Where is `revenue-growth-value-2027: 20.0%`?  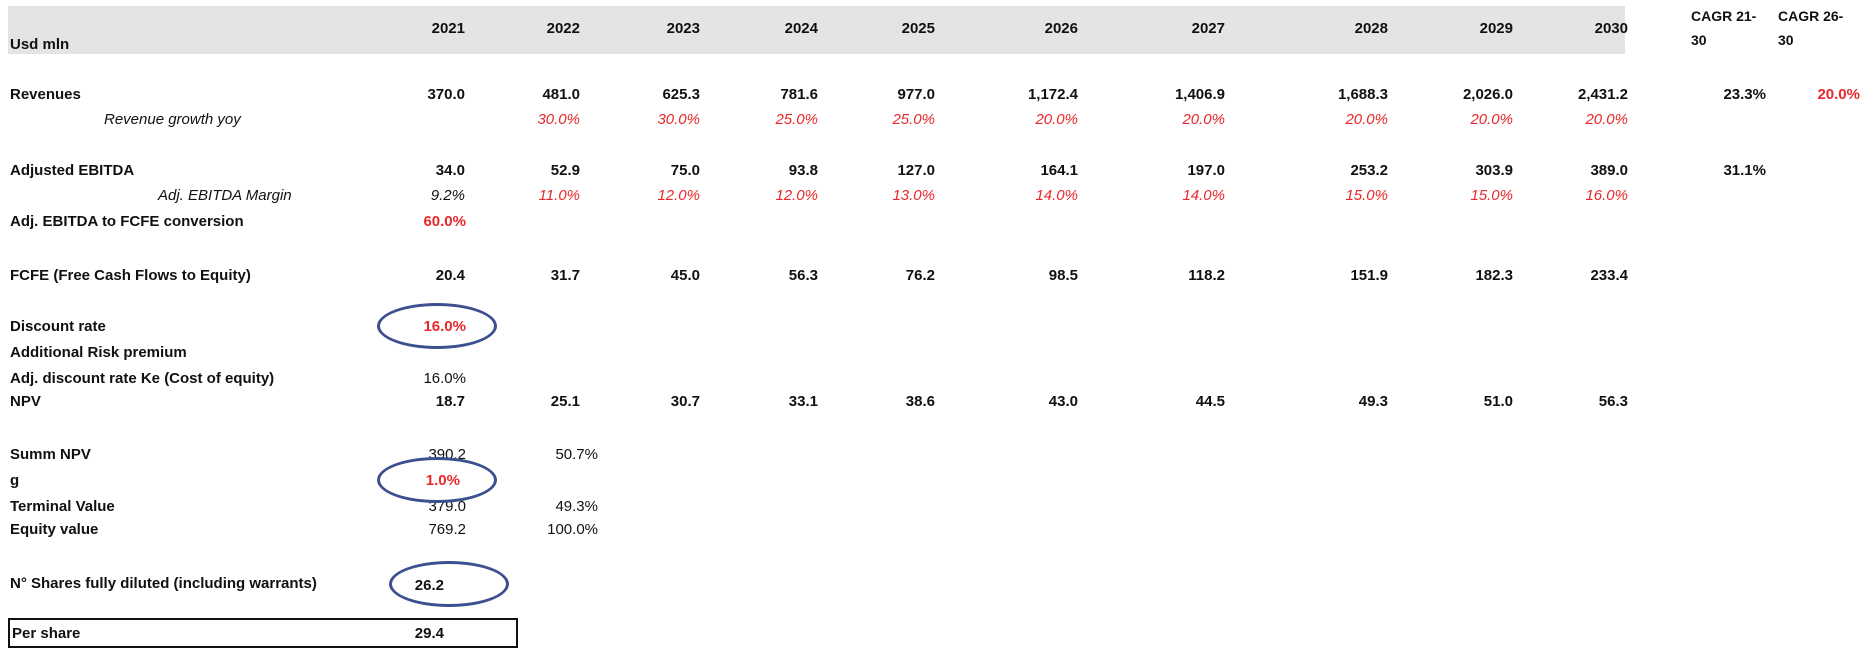
revenue-growth-value-2027: 20.0% is located at coordinates (1203, 119).